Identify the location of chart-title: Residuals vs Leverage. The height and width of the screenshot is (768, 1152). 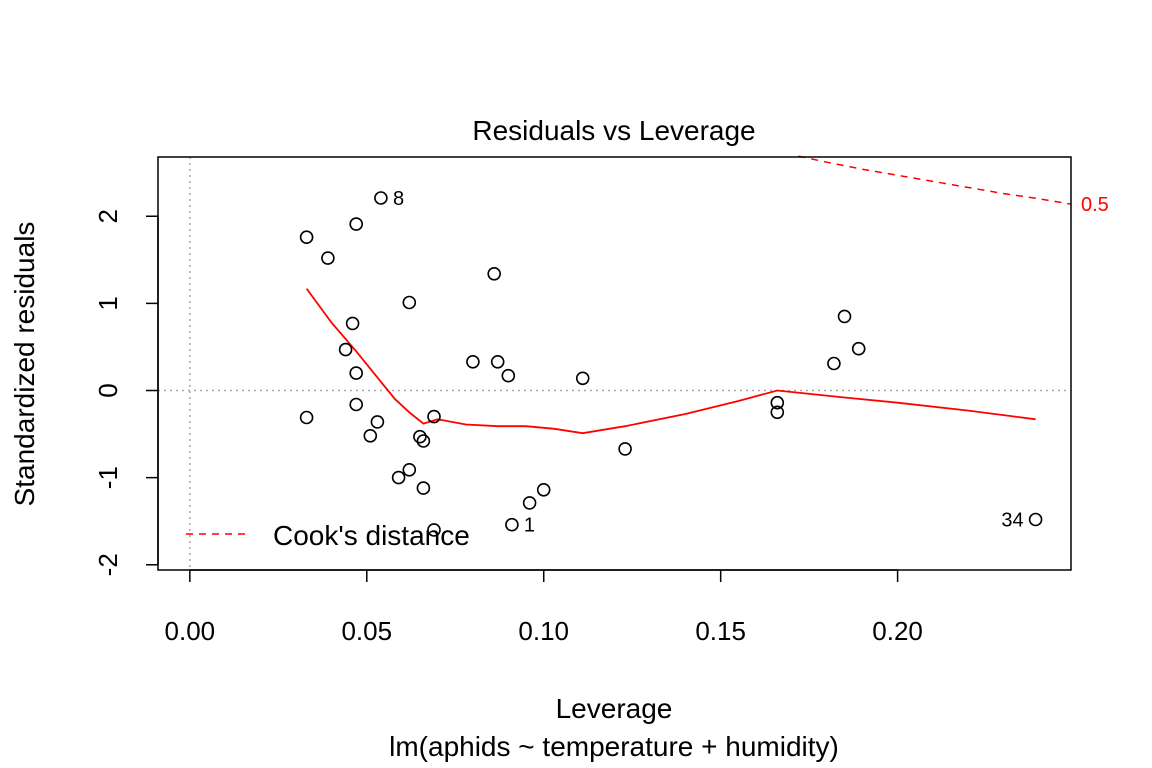
(613, 130).